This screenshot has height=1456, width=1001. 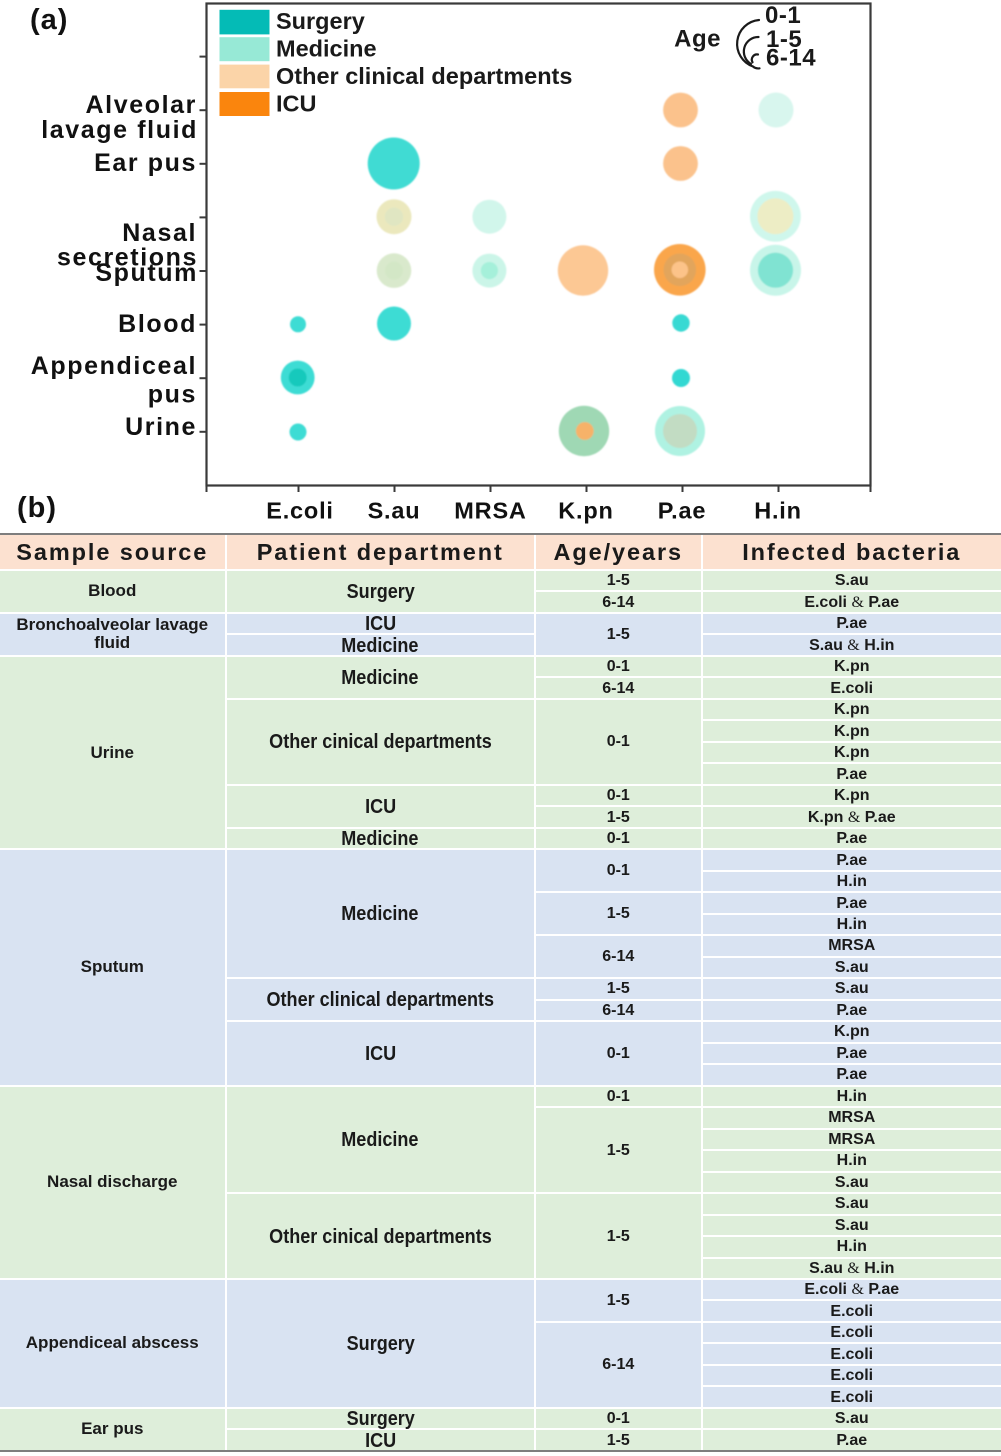 What do you see at coordinates (394, 511) in the screenshot?
I see `svg-text: S.au` at bounding box center [394, 511].